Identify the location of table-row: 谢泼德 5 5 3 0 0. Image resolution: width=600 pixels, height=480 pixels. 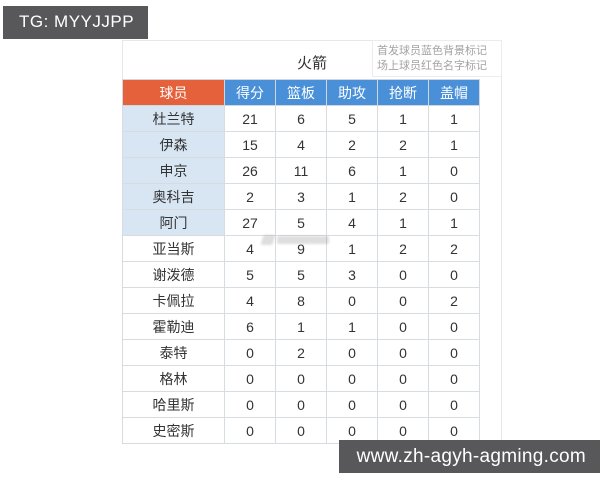
(301, 274).